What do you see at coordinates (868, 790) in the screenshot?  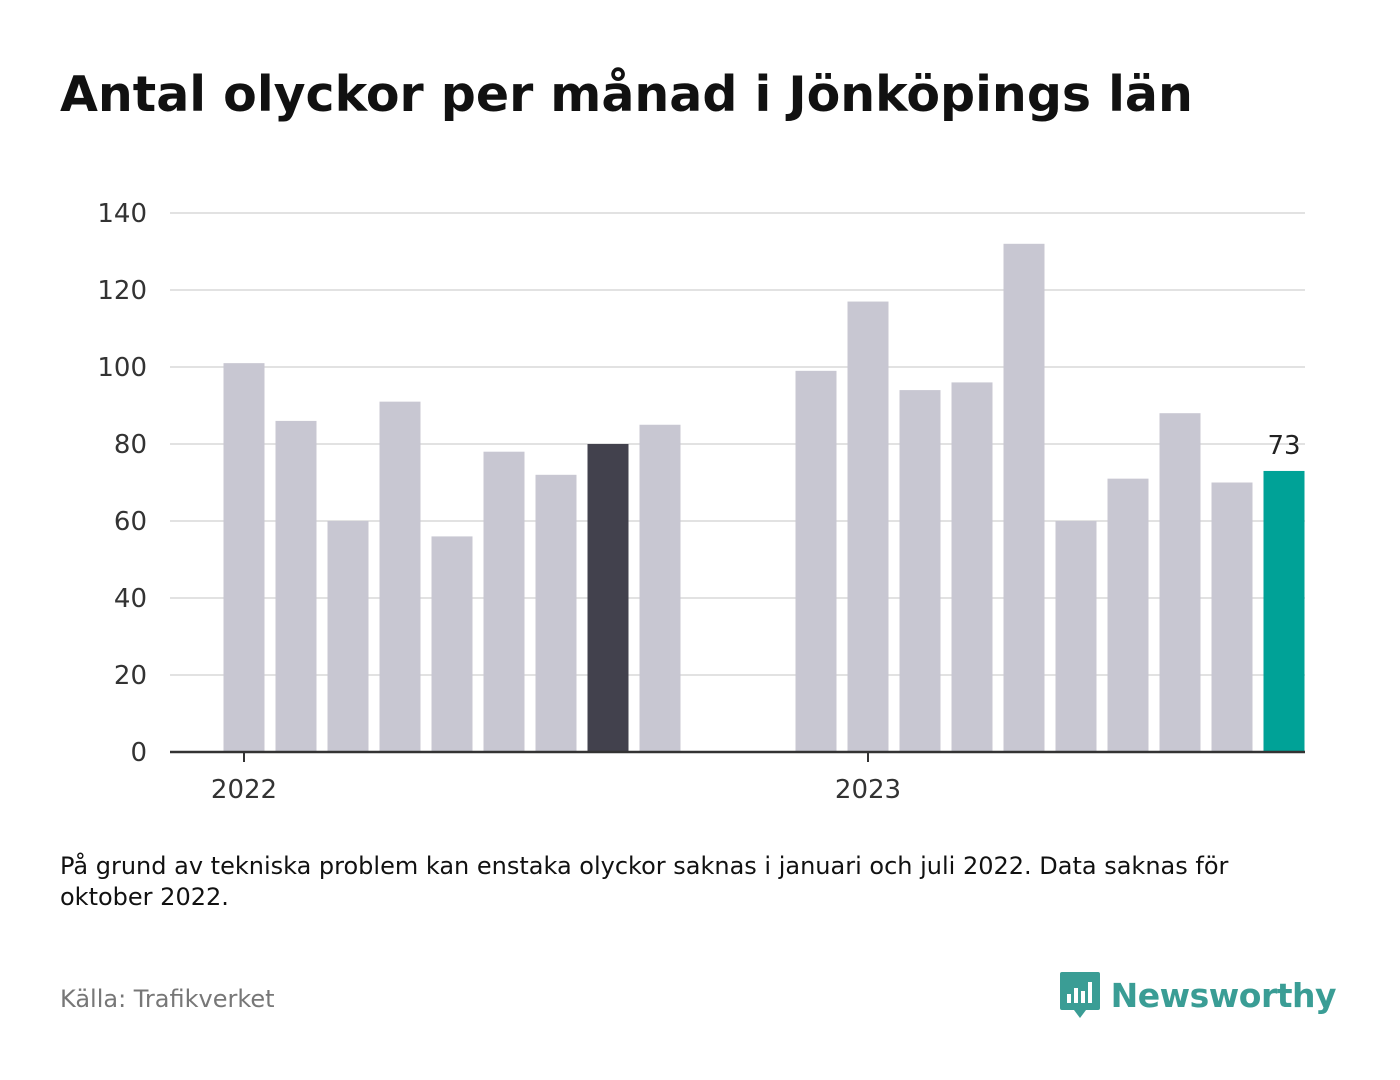 I see `x-tick-label: 2023` at bounding box center [868, 790].